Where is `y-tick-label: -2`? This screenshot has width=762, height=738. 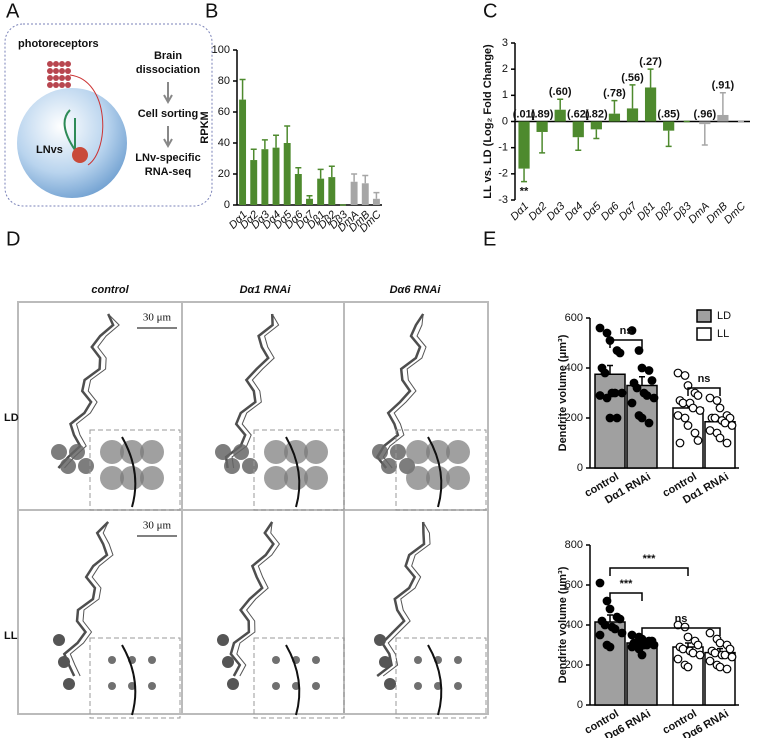 y-tick-label: -2 is located at coordinates (503, 174).